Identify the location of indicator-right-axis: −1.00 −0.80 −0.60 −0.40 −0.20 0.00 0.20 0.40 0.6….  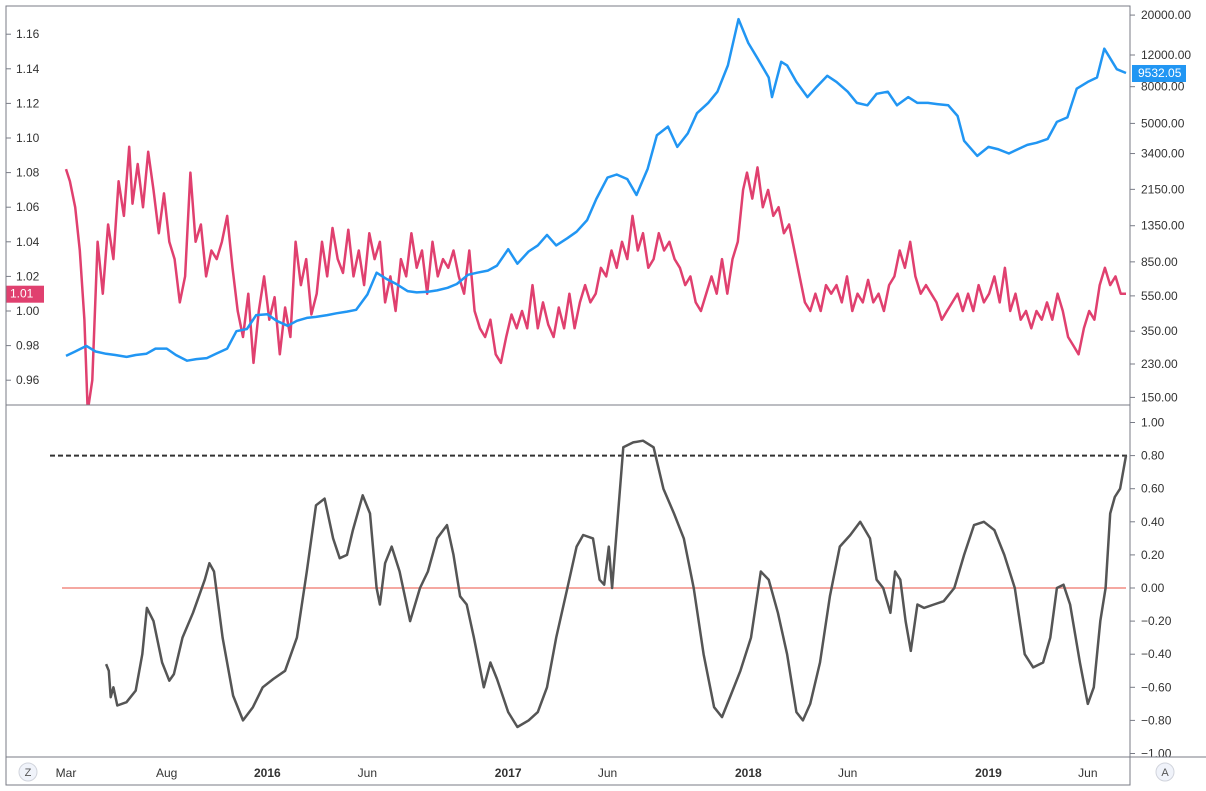
(1151, 588).